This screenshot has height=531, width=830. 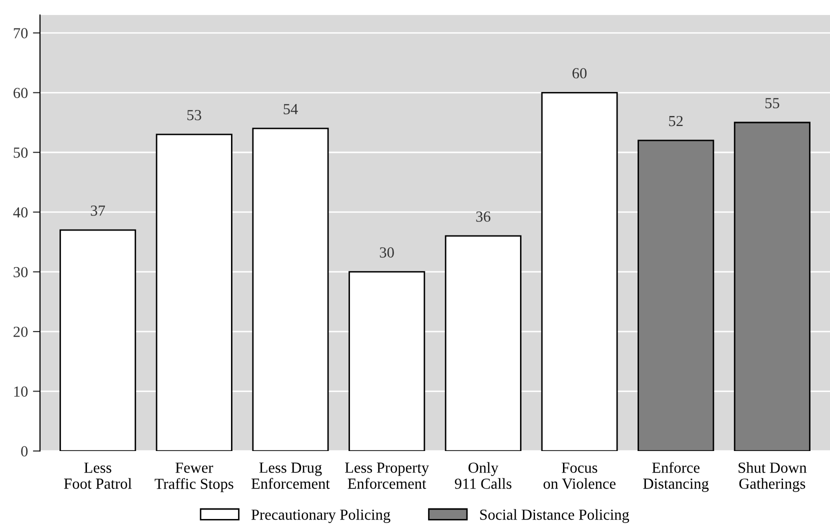 I want to click on x-tick-label: Shut Down Gatherings, so click(x=772, y=477).